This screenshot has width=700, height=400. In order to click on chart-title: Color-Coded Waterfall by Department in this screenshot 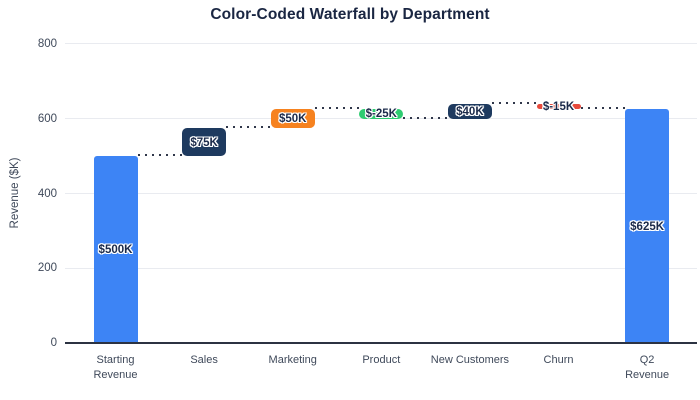, I will do `click(350, 14)`.